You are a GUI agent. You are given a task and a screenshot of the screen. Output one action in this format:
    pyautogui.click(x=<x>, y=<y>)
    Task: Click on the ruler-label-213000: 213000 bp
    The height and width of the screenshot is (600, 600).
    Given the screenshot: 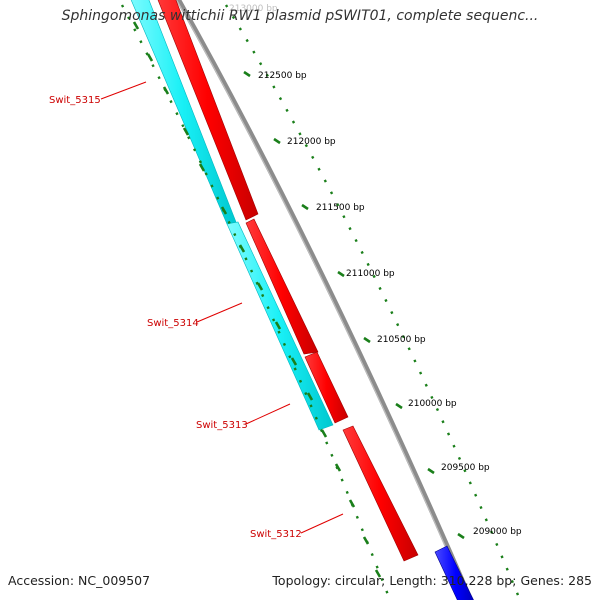 What is the action you would take?
    pyautogui.click(x=253, y=9)
    